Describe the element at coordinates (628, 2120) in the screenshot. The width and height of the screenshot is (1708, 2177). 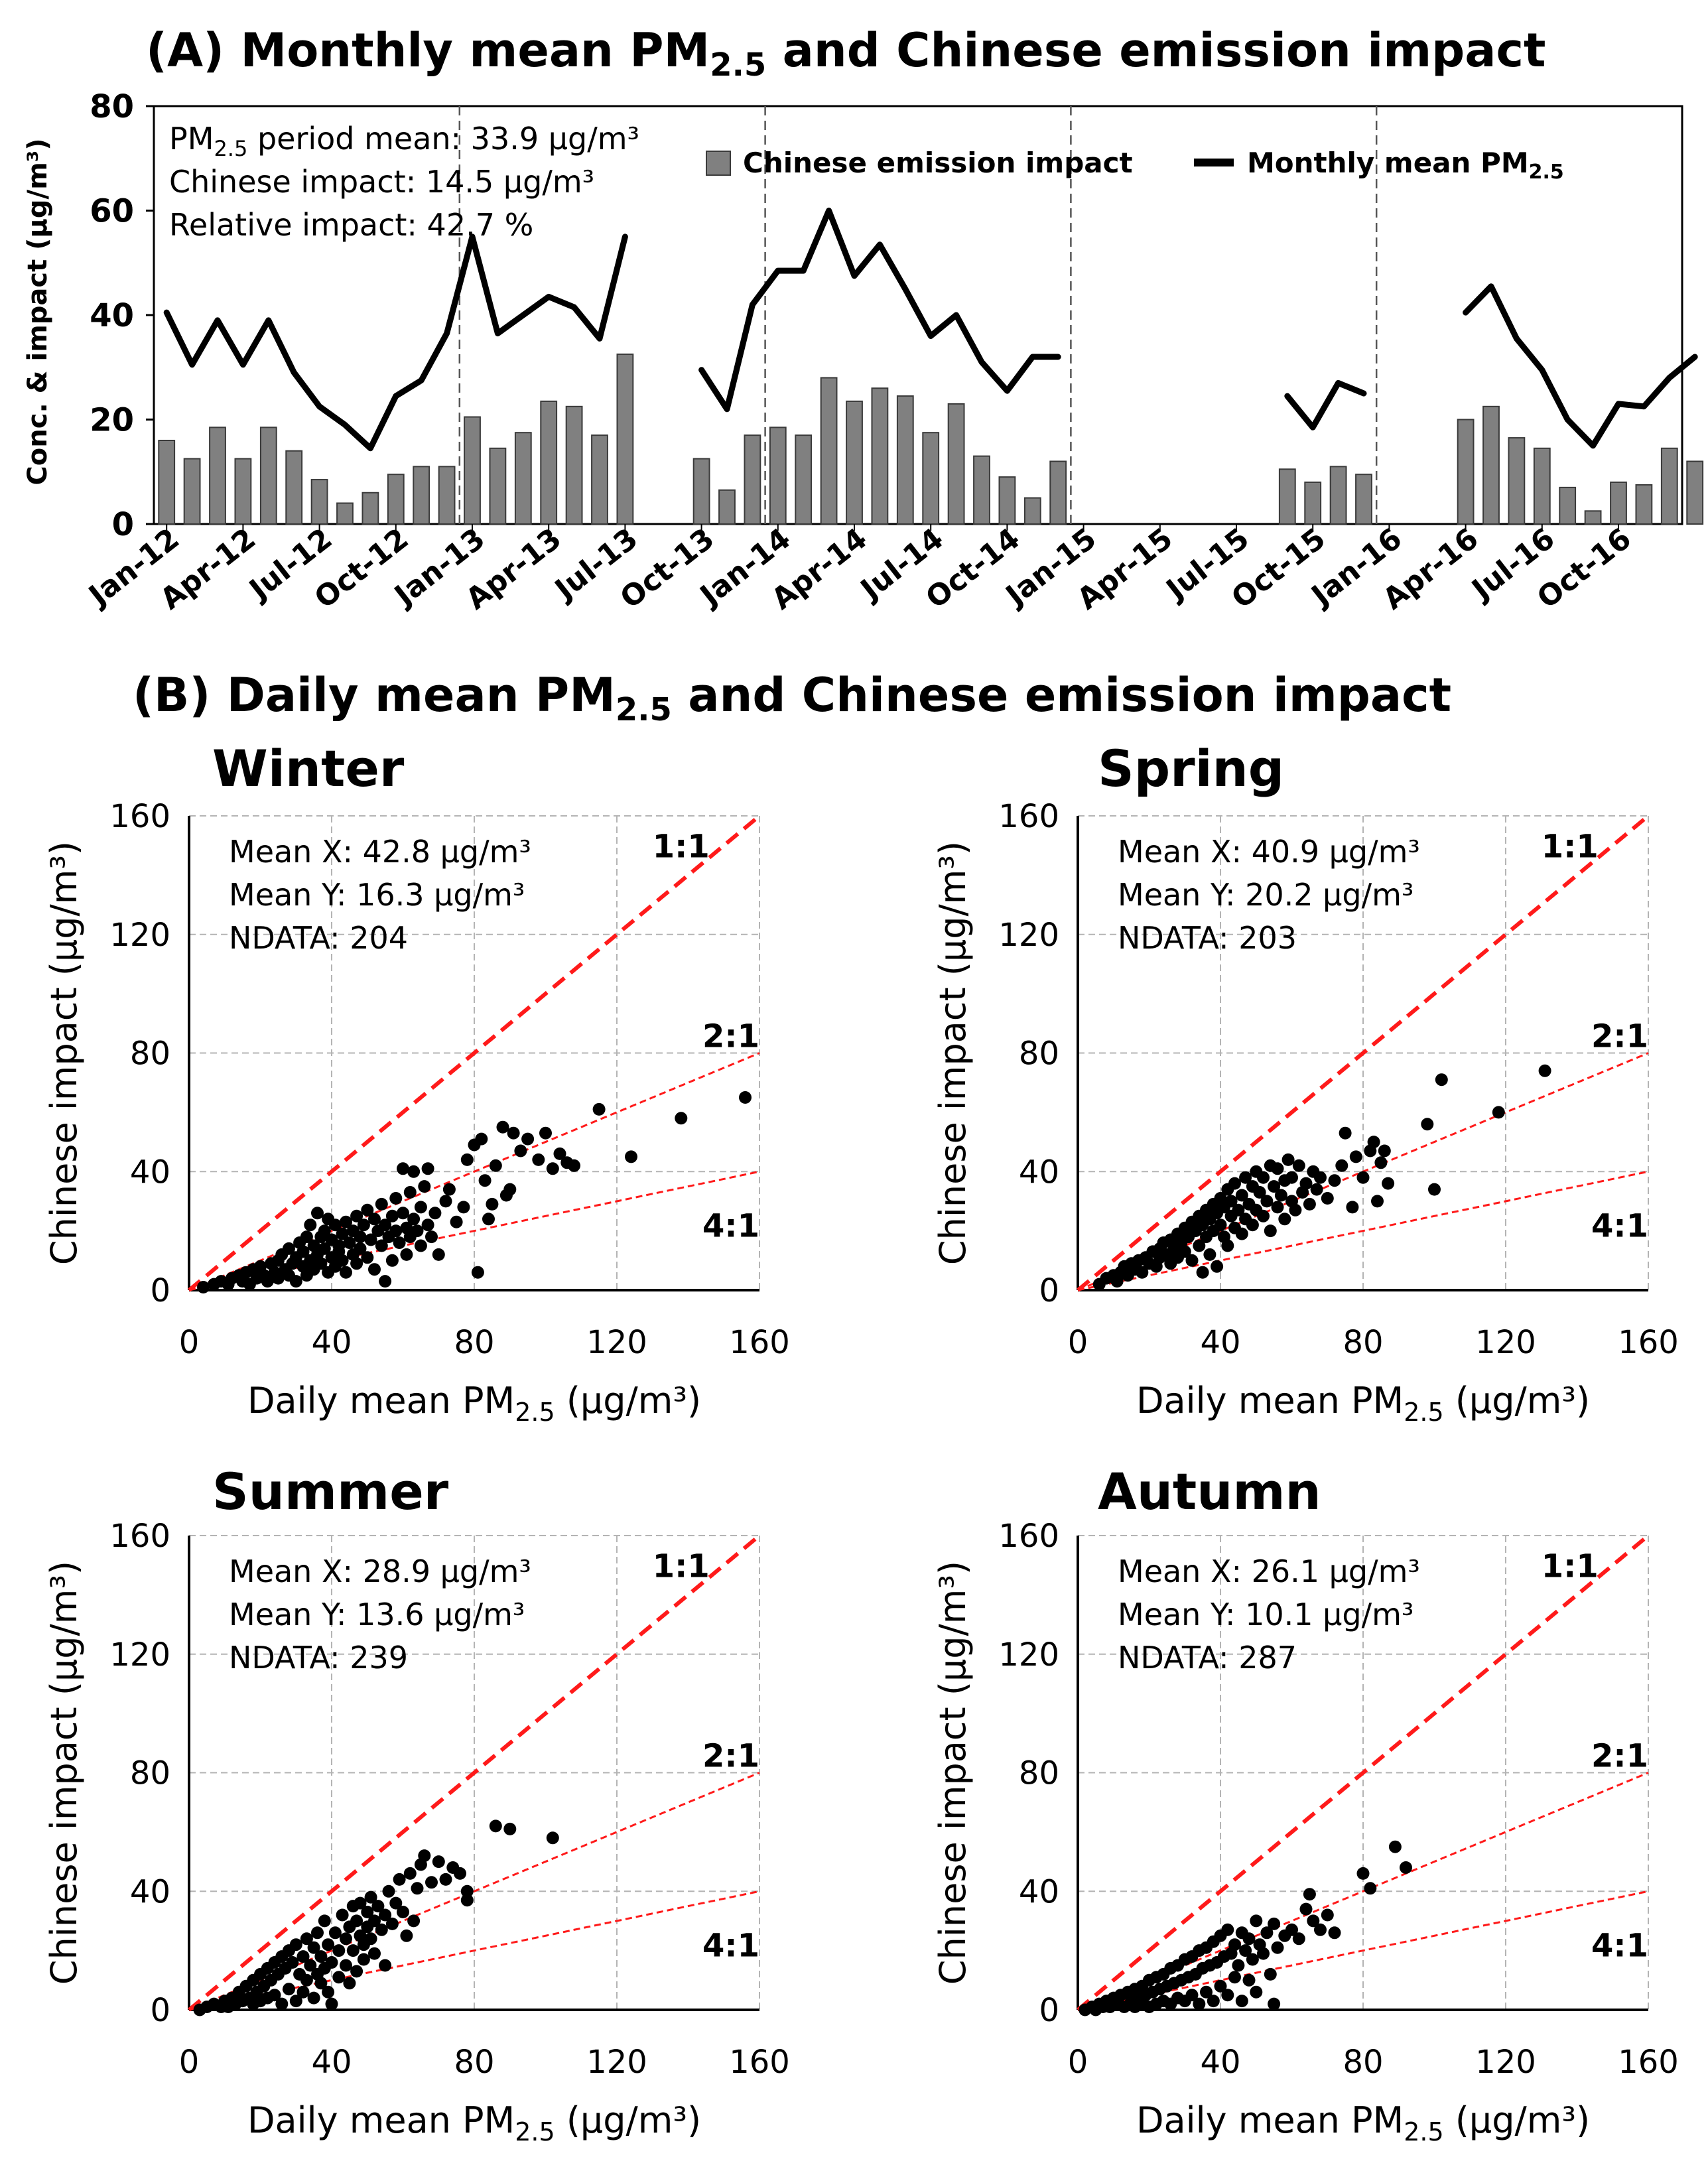
I see `x-axis-label-unit: (µg/m³)` at that location.